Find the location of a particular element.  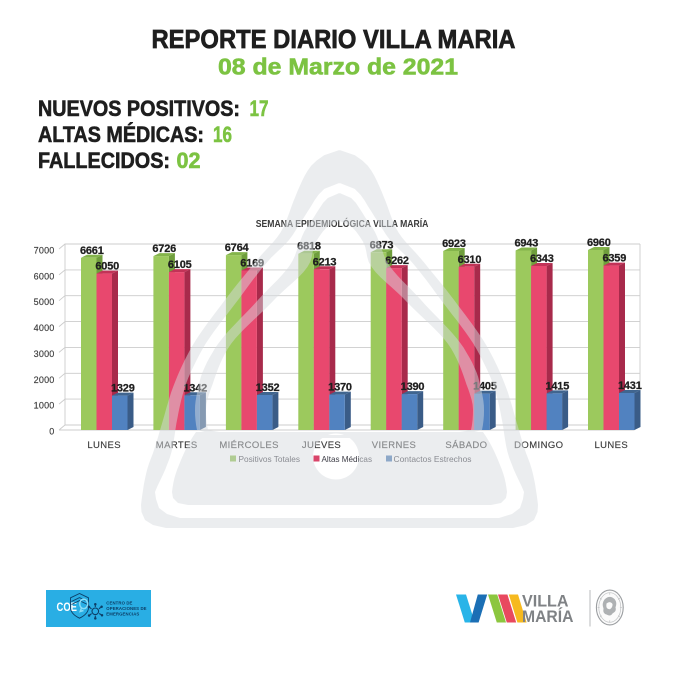

svg-text: Positivos Totales is located at coordinates (270, 459).